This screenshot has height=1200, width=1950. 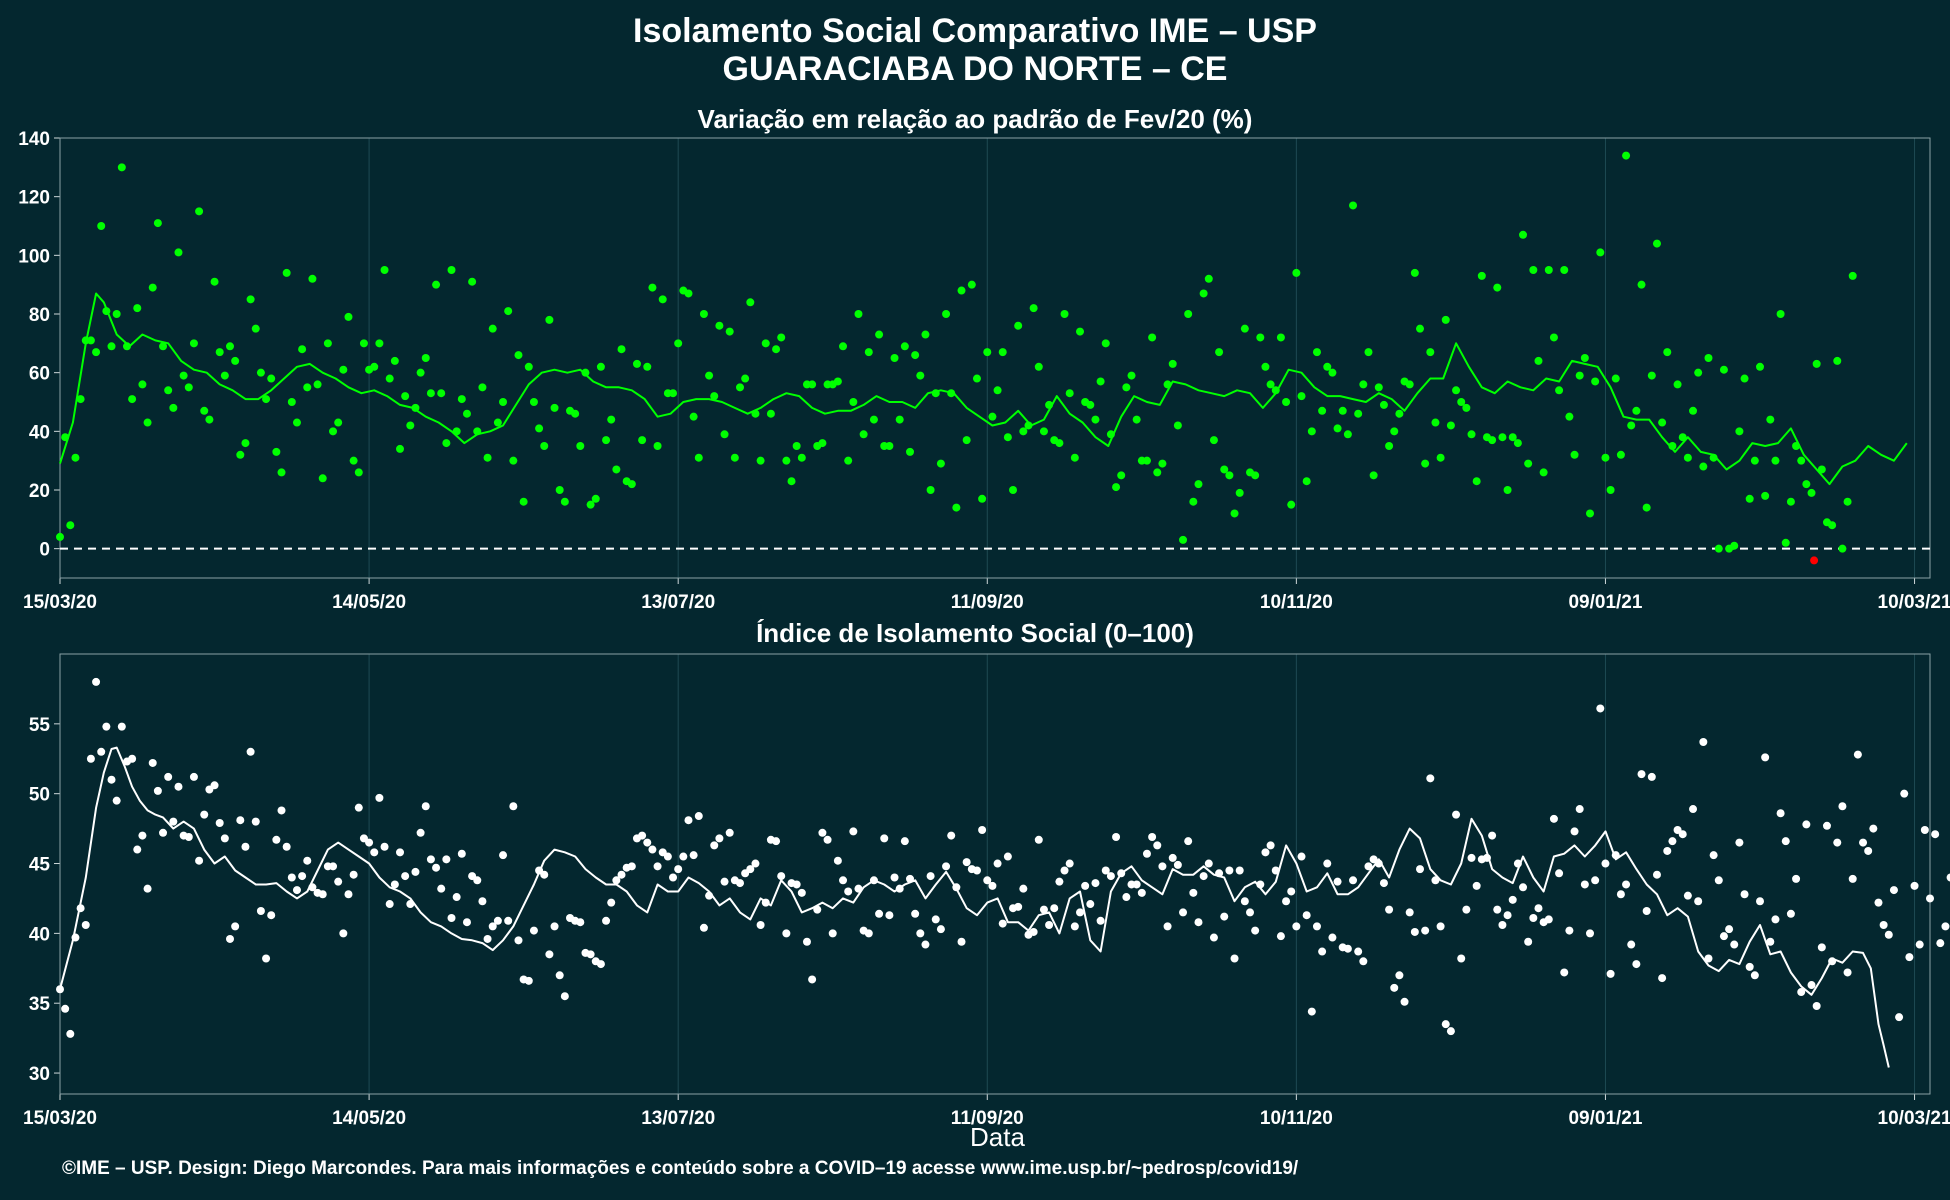 What do you see at coordinates (1914, 1118) in the screenshot?
I see `x-tick-label: 10/03/21` at bounding box center [1914, 1118].